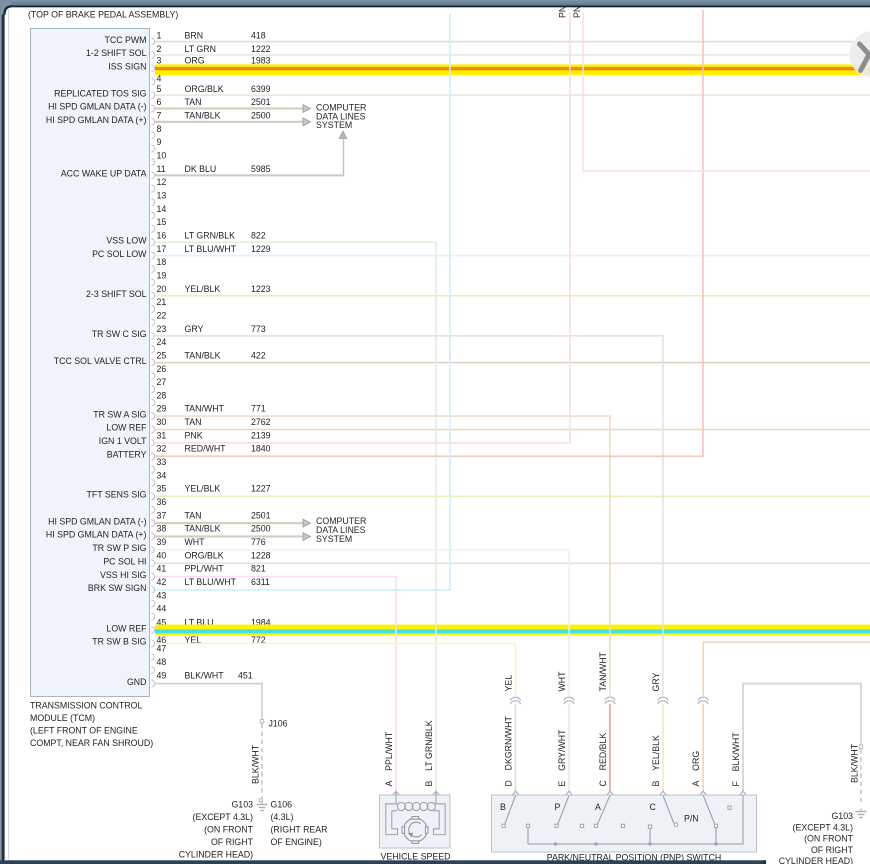 This screenshot has height=864, width=870. Describe the element at coordinates (116, 294) in the screenshot. I see `svg-text: 2-3 SHIFT SOL` at that location.